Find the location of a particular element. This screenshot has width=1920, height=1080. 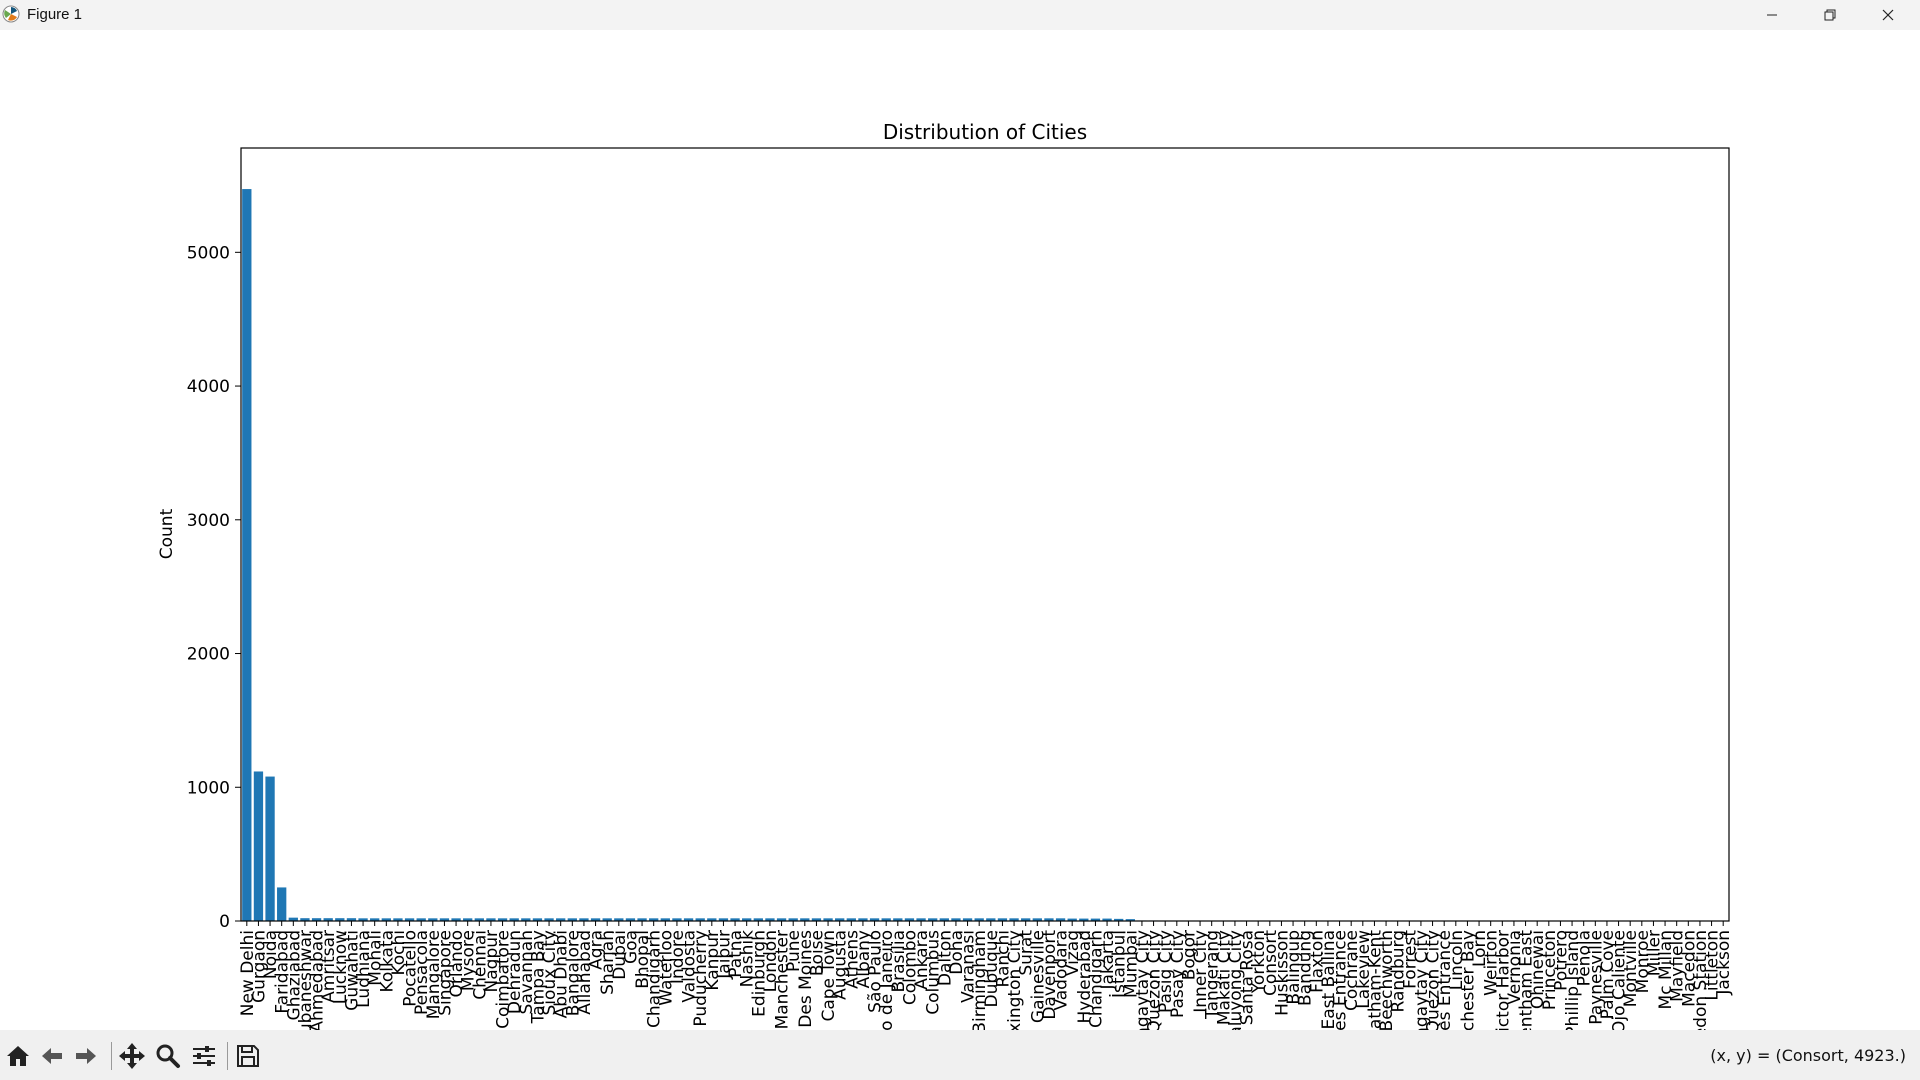

x-tick-label: Potrero is located at coordinates (1561, 960).